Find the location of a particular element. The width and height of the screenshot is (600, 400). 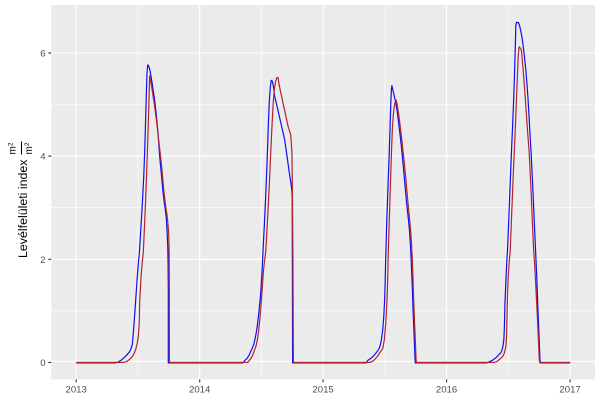

svg-text: 2 is located at coordinates (42, 260).